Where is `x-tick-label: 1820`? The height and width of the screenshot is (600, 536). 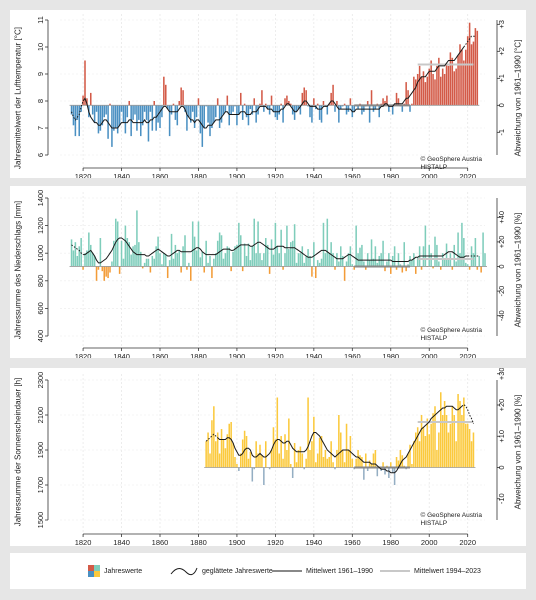
x-tick-label: 1820 is located at coordinates (83, 542).